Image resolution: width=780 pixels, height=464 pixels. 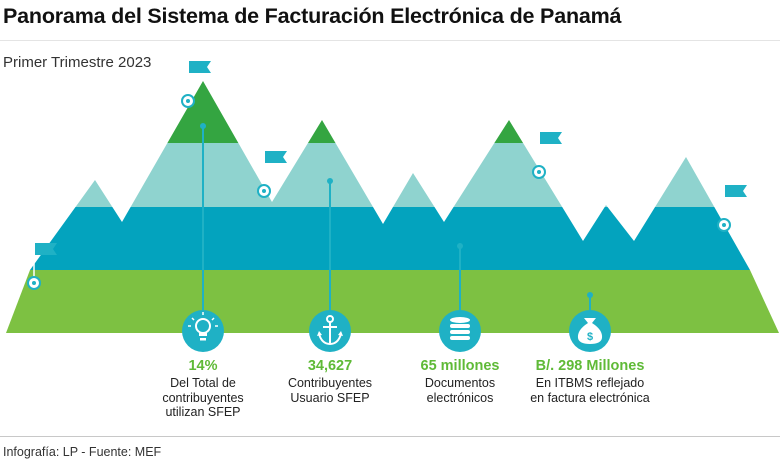 What do you see at coordinates (460, 331) in the screenshot?
I see `database-icon` at bounding box center [460, 331].